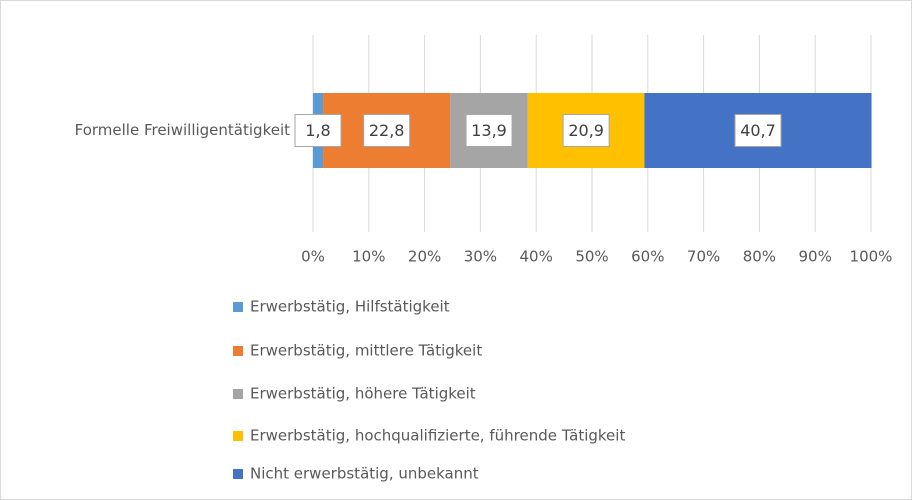  Describe the element at coordinates (363, 394) in the screenshot. I see `legend-label: Erwerbstätig, höhere Tätigkeit` at that location.